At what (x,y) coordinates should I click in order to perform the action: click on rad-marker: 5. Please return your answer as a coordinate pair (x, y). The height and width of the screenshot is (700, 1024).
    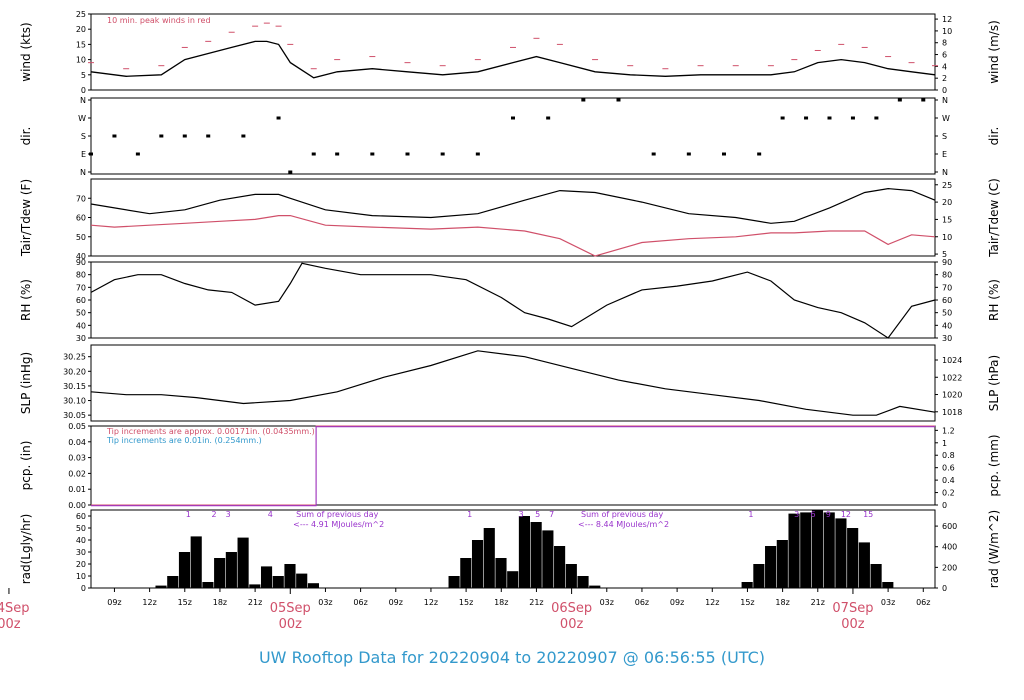
    Looking at the image, I should click on (537, 514).